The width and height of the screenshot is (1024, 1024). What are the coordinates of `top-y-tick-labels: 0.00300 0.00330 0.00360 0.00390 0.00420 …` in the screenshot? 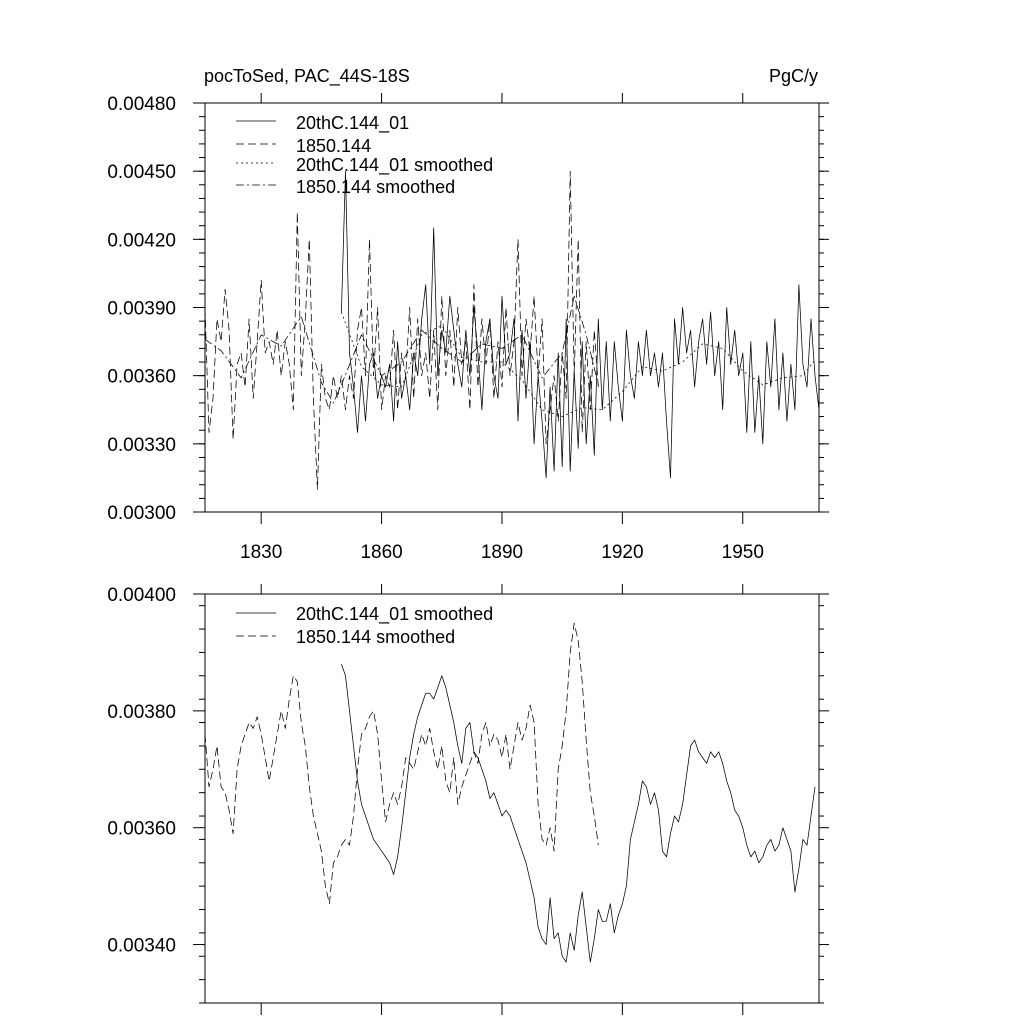 It's located at (141, 309).